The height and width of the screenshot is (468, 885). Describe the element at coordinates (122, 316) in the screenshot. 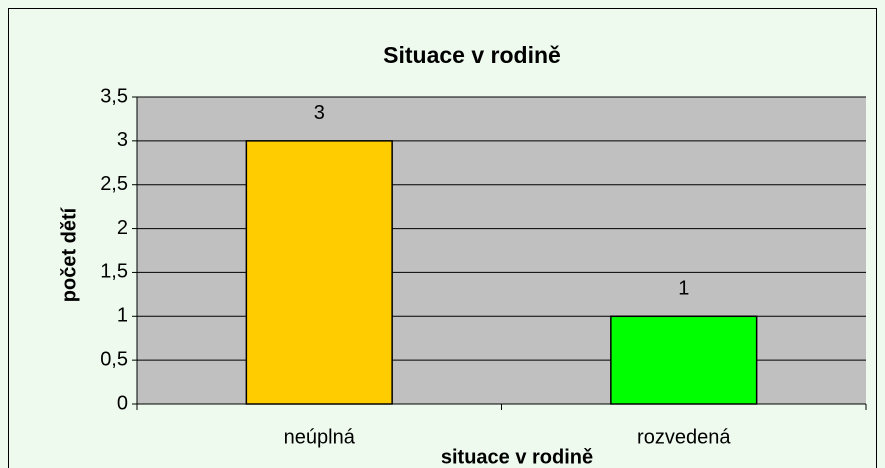

I see `y-tick-label: 1` at that location.